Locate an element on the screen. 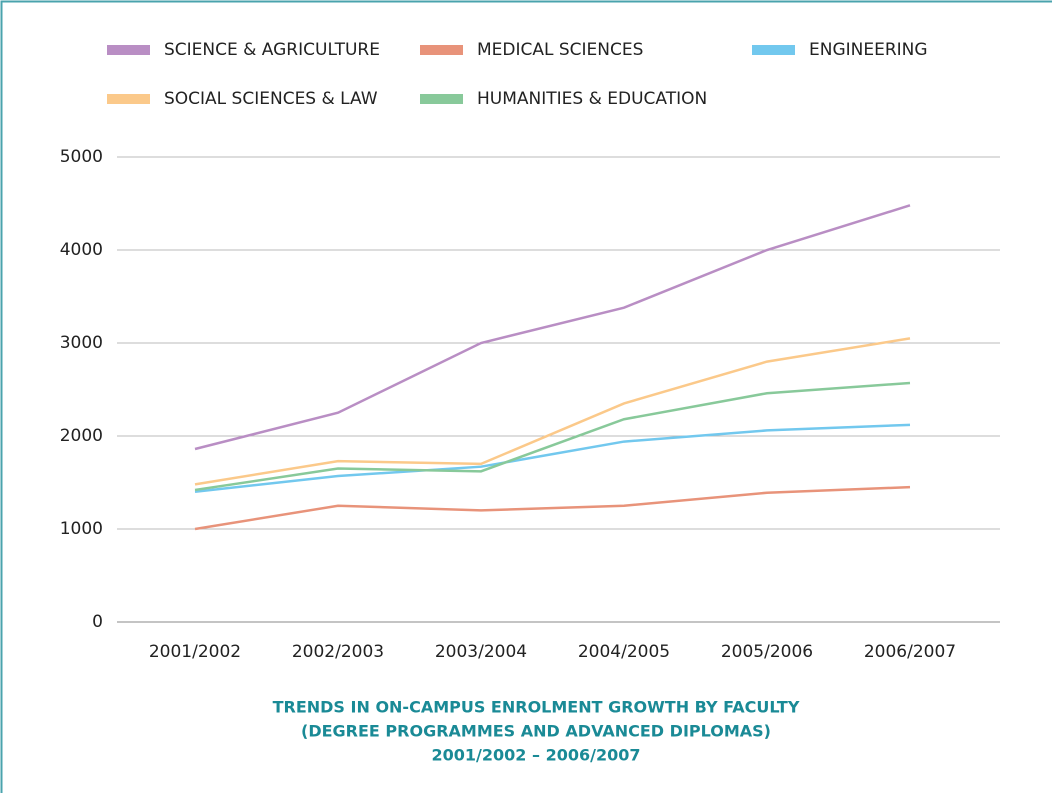 This screenshot has height=793, width=1052. x-tick-label: 2001/2002 is located at coordinates (195, 652).